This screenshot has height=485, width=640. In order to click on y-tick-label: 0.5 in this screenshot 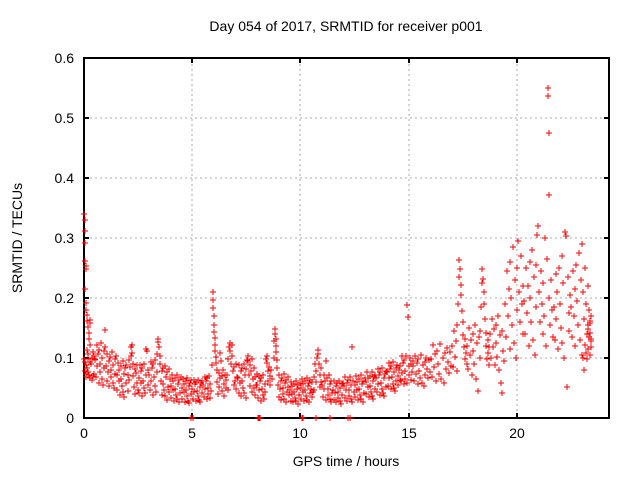, I will do `click(65, 118)`.